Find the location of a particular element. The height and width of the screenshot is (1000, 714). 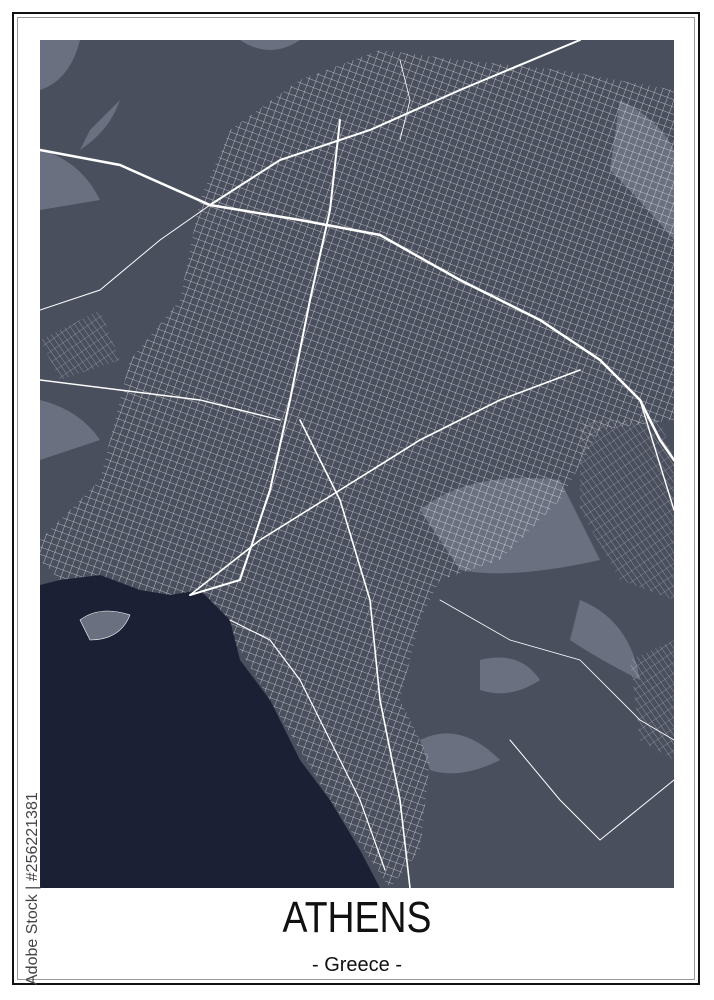

country-subtitle: - Greece - is located at coordinates (357, 965).